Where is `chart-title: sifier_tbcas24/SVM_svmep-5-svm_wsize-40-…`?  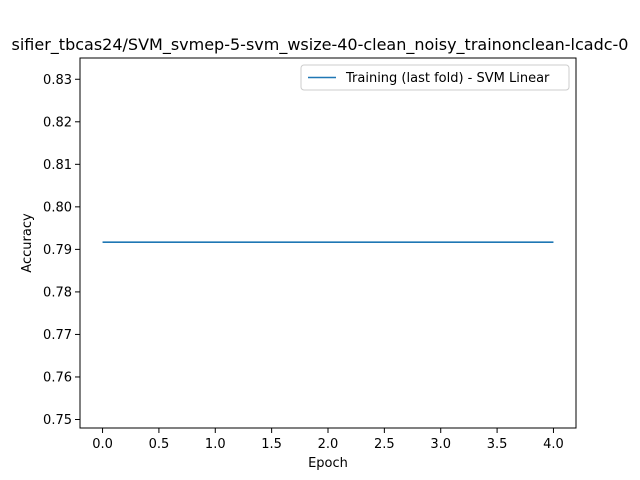
chart-title: sifier_tbcas24/SVM_svmep-5-svm_wsize-40-… is located at coordinates (320, 45).